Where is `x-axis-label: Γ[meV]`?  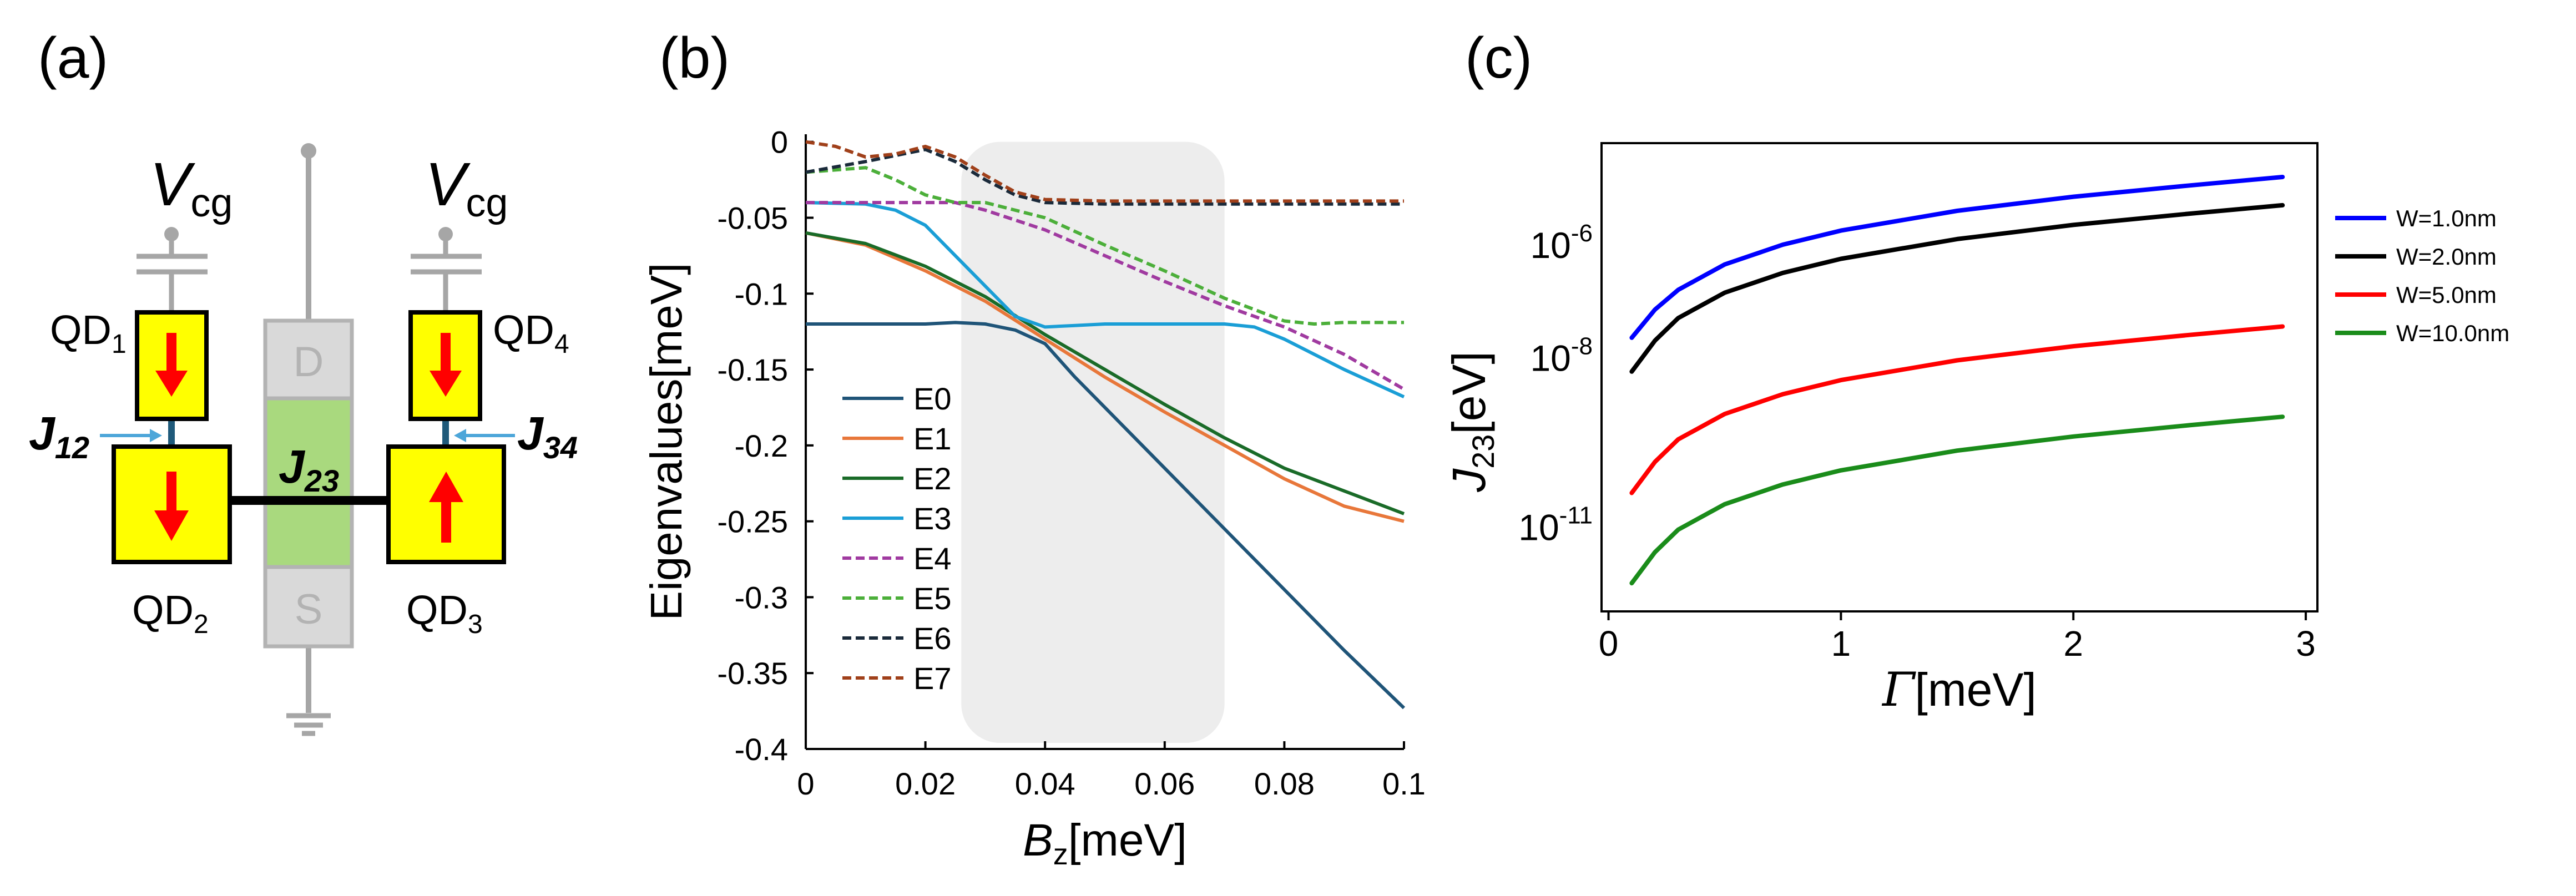
x-axis-label: Γ[meV] is located at coordinates (1959, 689).